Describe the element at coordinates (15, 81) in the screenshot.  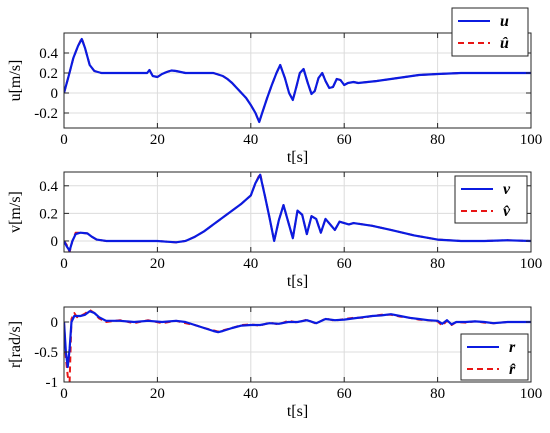
I see `y-axis-label: u[m/s]` at that location.